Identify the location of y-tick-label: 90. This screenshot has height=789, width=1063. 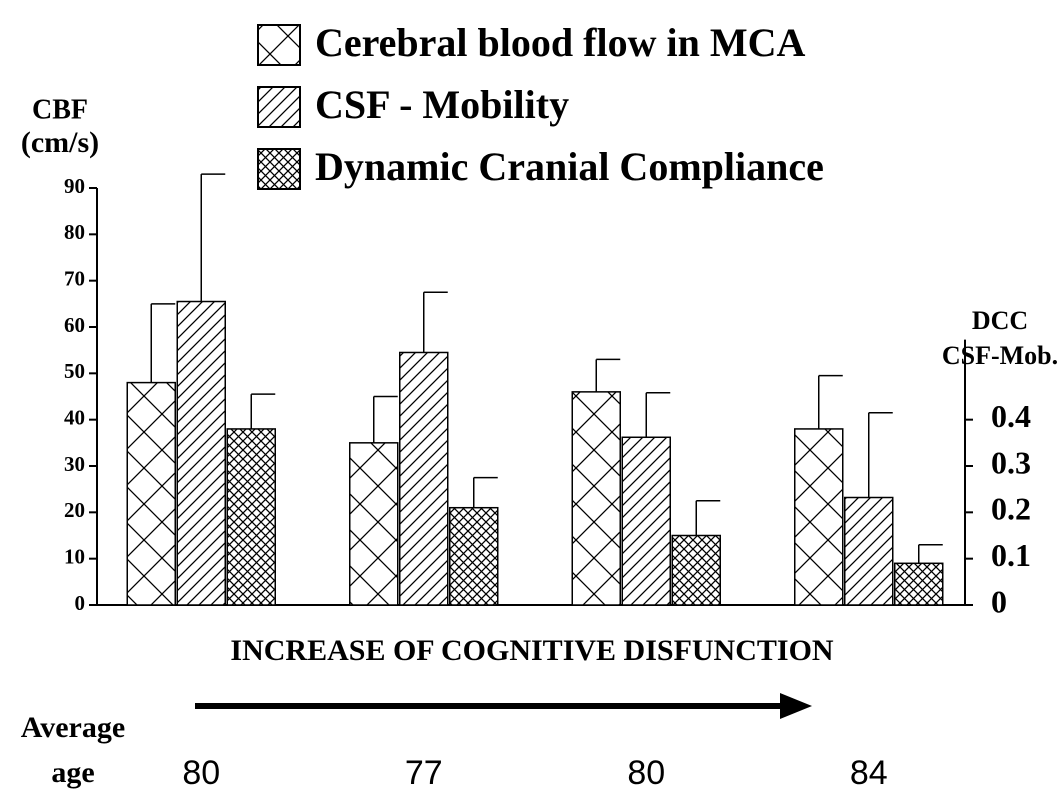
(74, 186).